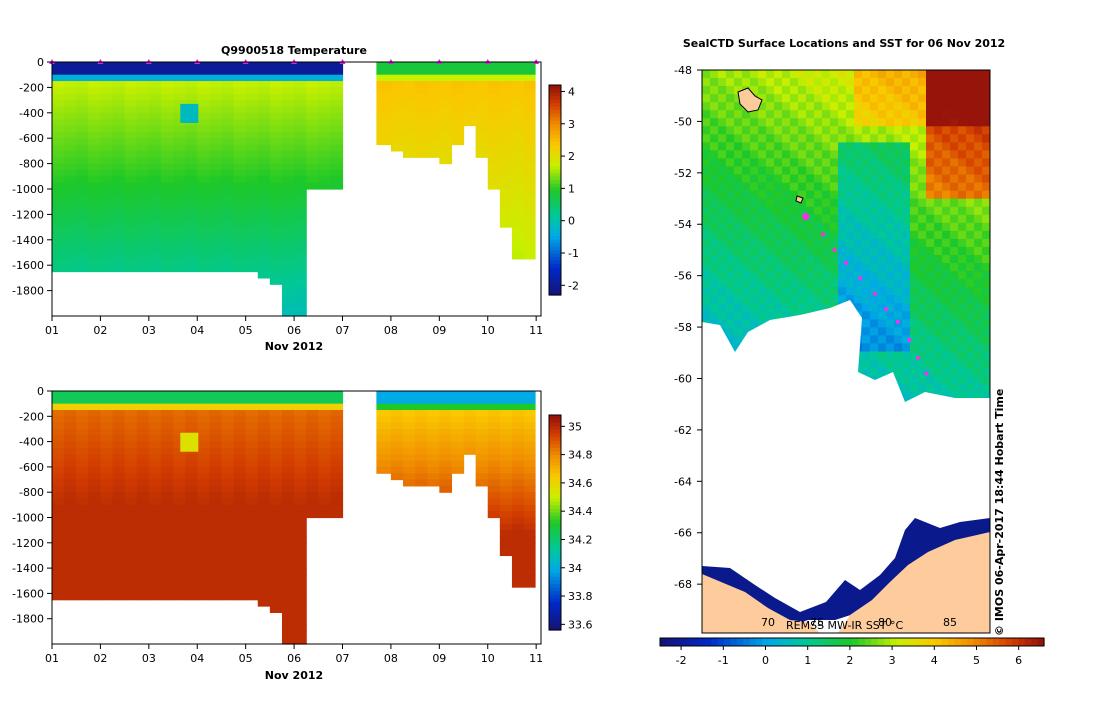 Image resolution: width=1099 pixels, height=704 pixels. I want to click on colorbar-tick-label: 34.4, so click(580, 511).